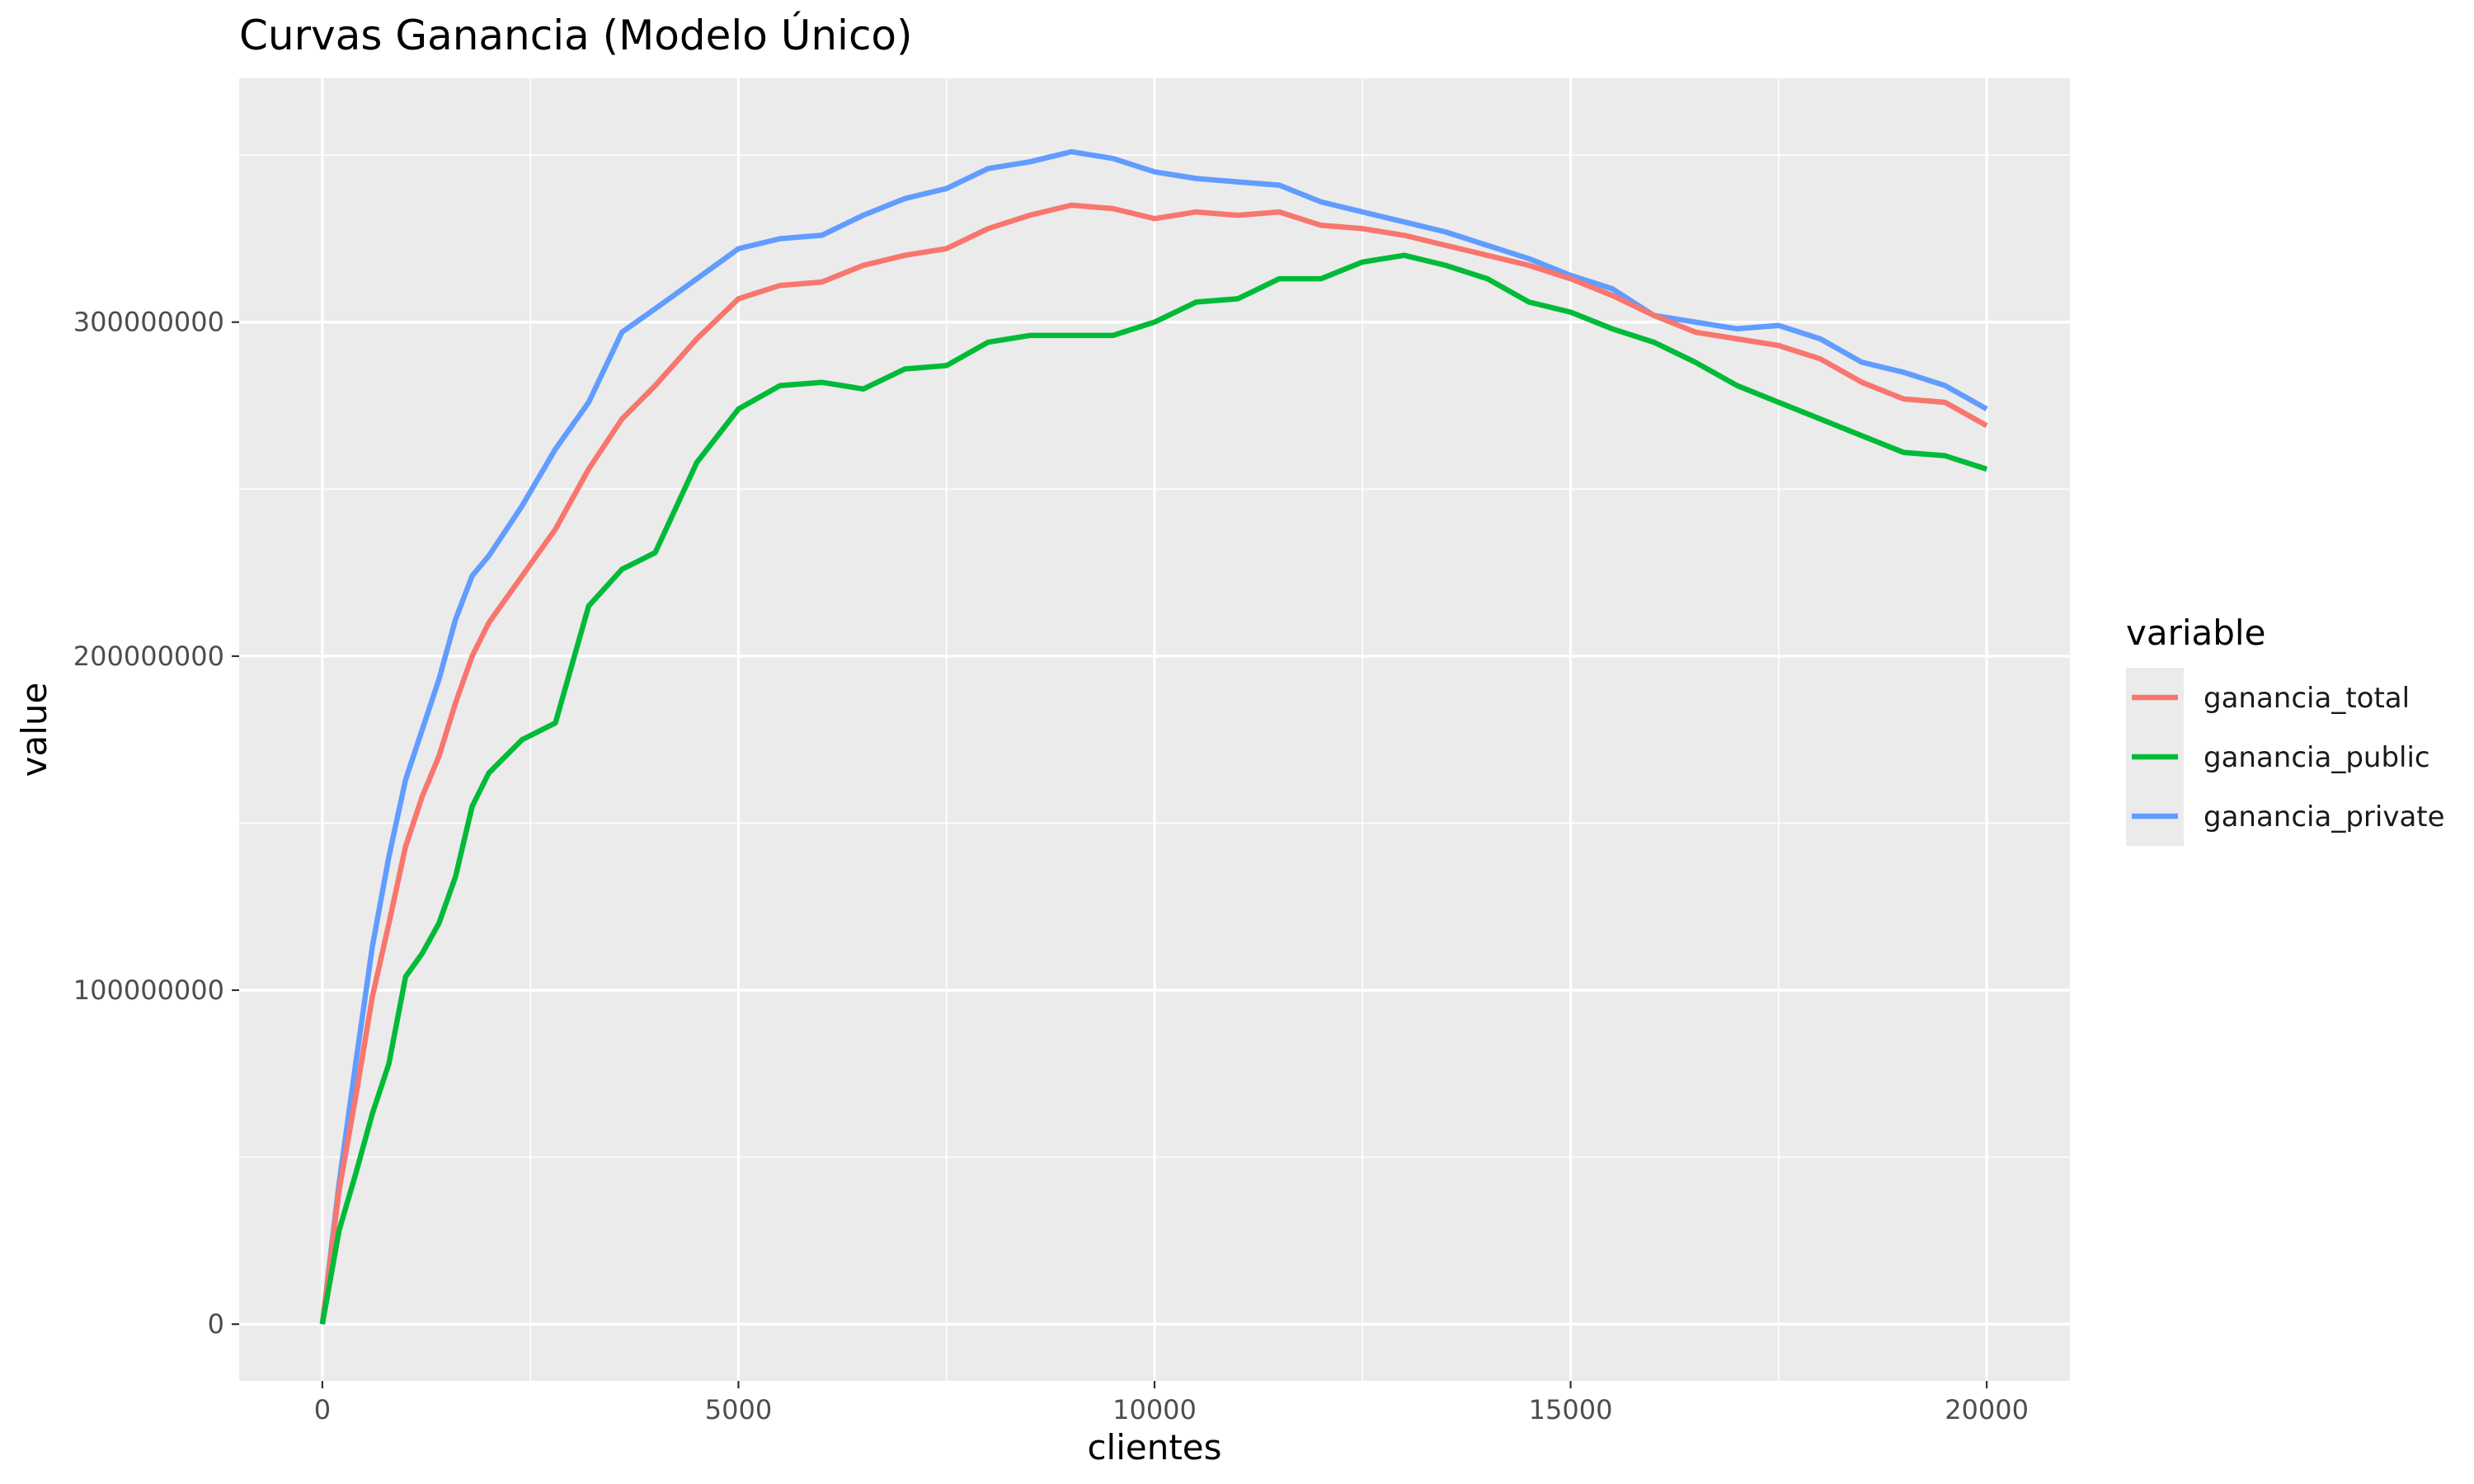  What do you see at coordinates (148, 990) in the screenshot?
I see `y-tick-label: 100000000` at bounding box center [148, 990].